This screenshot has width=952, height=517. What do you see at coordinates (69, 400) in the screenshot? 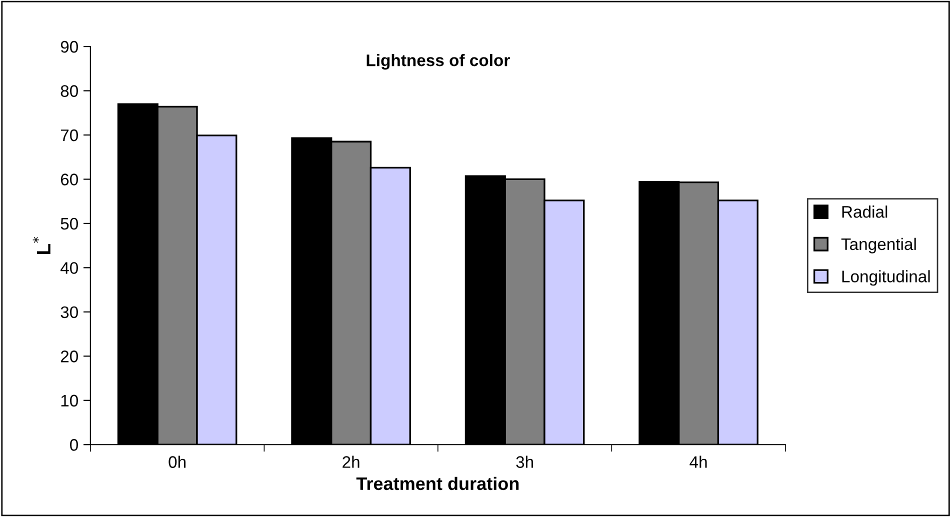
I see `y-tick-label: 10` at bounding box center [69, 400].